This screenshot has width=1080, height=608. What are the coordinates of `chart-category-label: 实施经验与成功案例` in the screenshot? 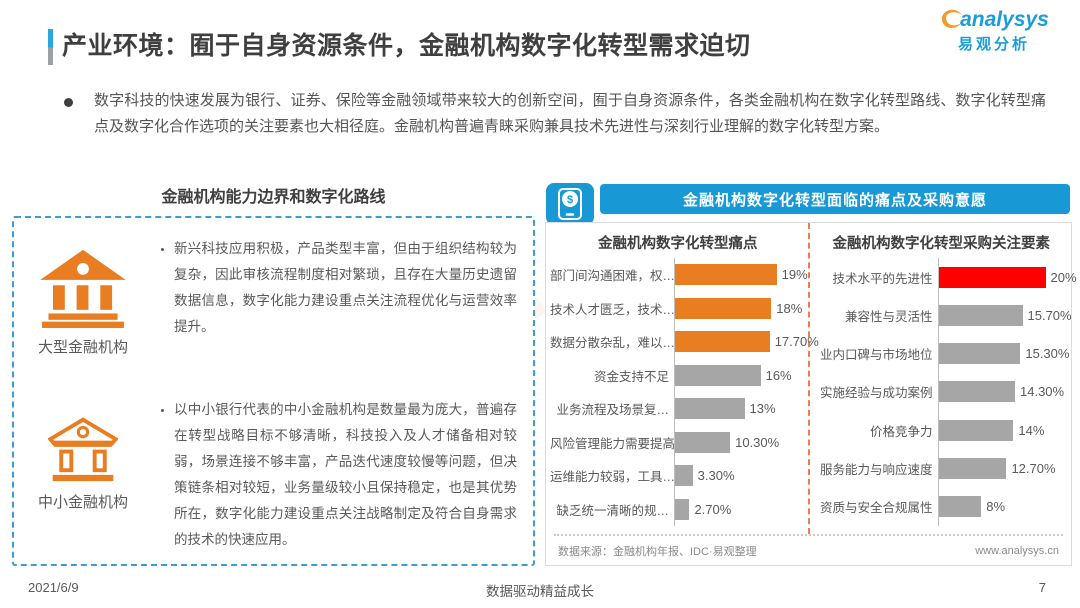 It's located at (876, 393).